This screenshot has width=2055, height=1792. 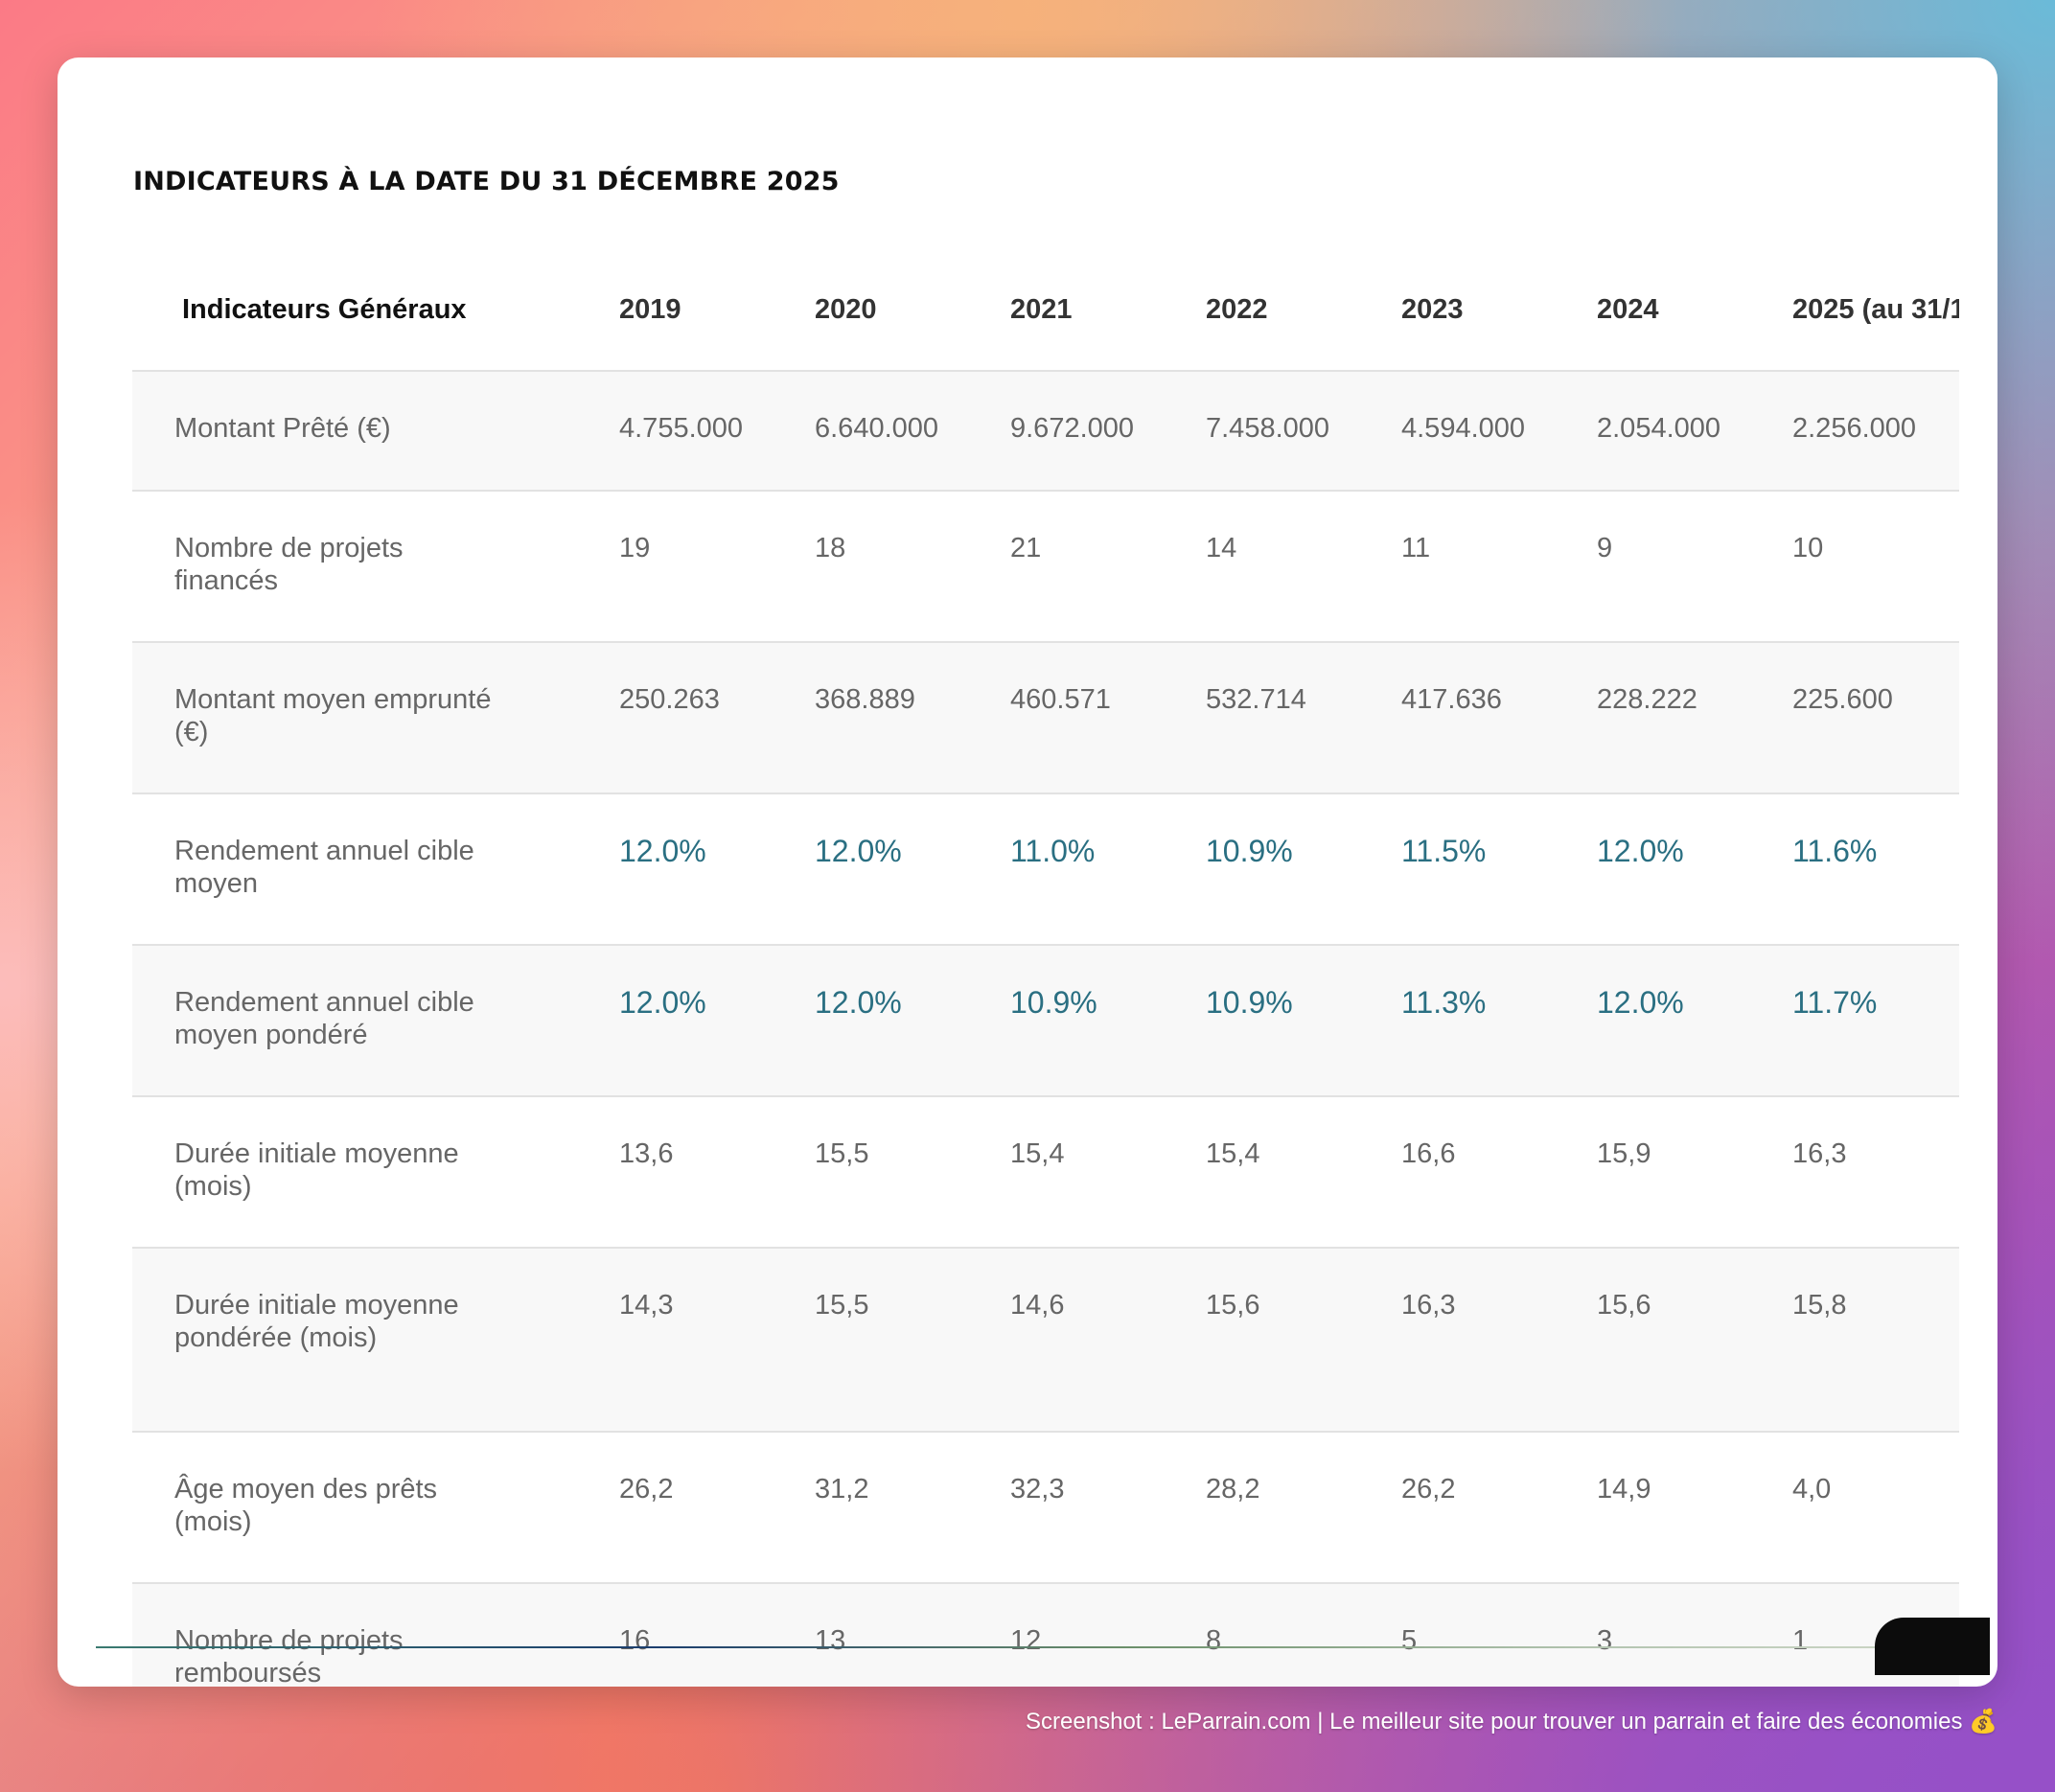 What do you see at coordinates (911, 432) in the screenshot?
I see `cell-value: 6.640.000` at bounding box center [911, 432].